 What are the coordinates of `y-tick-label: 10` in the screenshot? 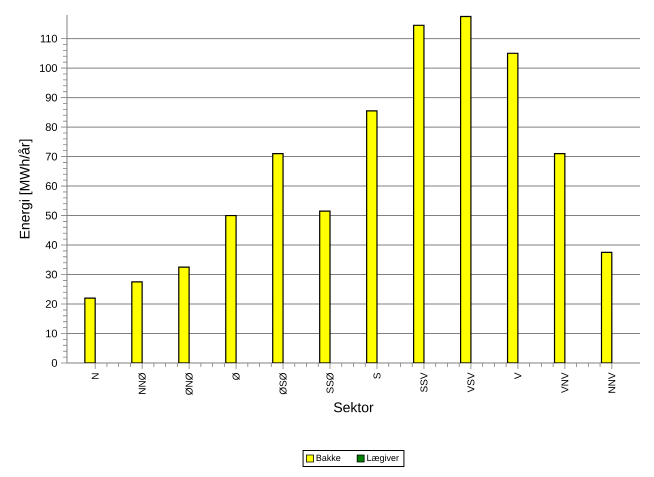 It's located at (52, 334).